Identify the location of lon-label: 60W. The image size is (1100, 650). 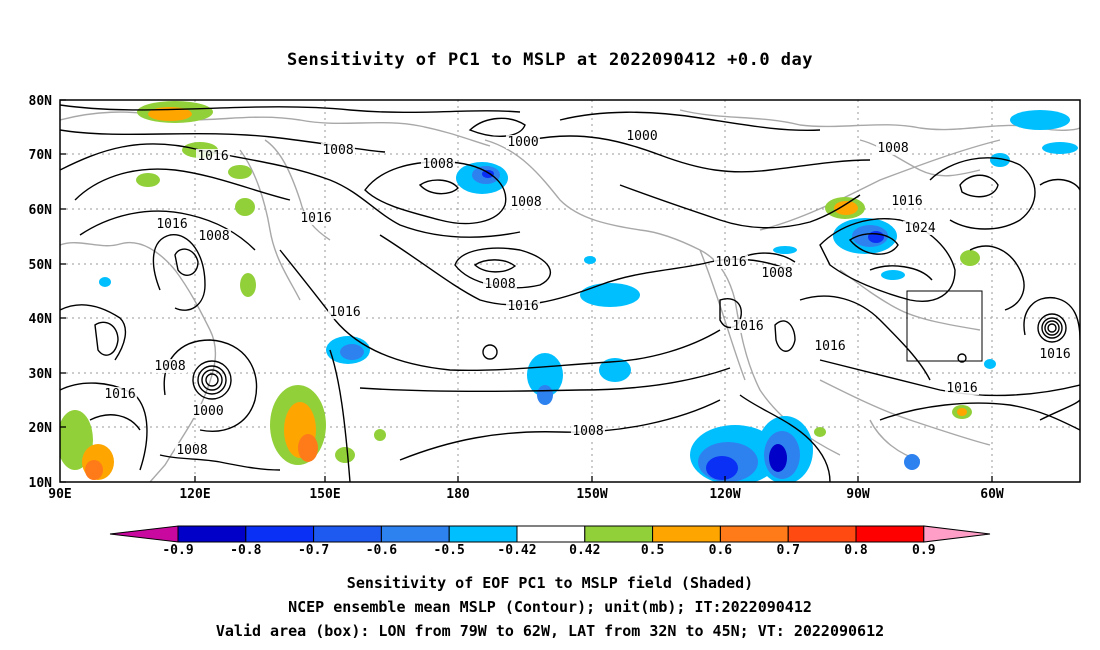
(992, 494).